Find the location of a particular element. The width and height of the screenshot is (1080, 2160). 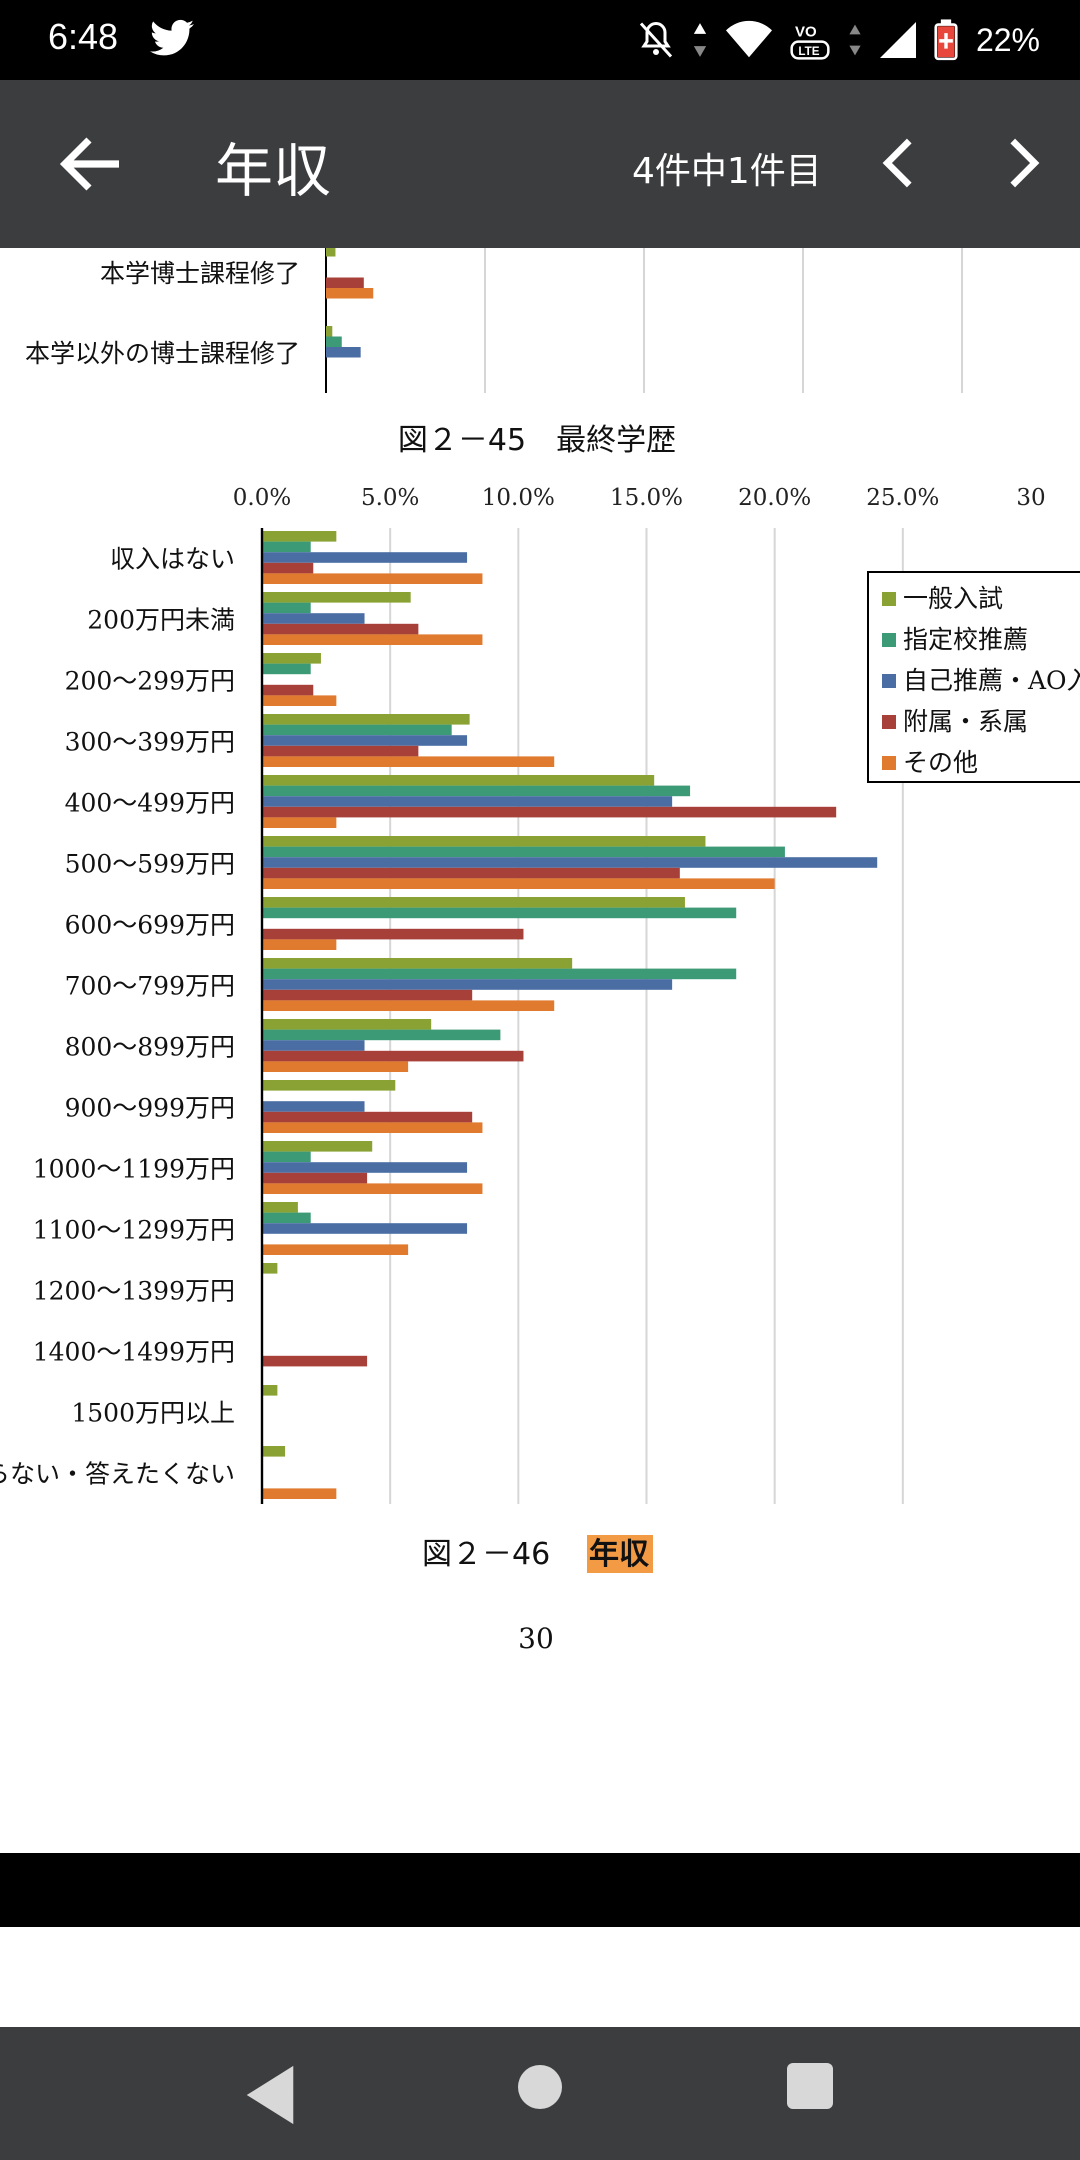

category-label: 800～899万円 is located at coordinates (150, 1047).